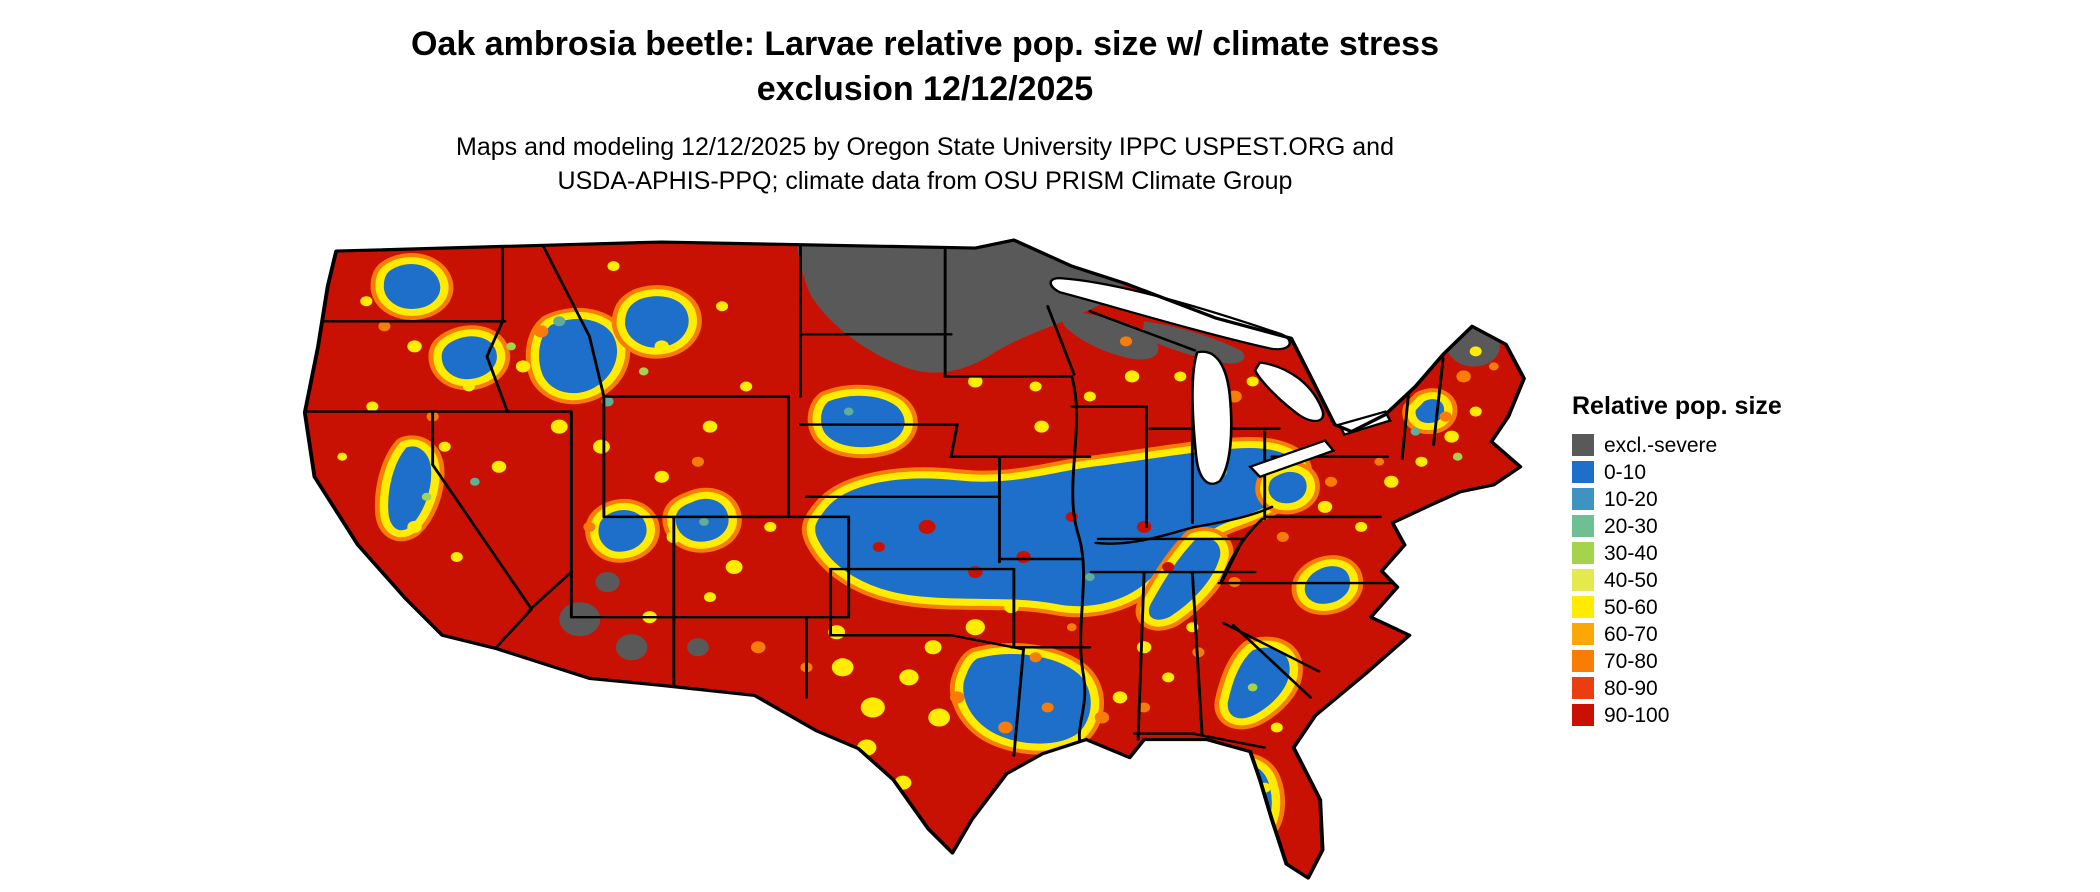  What do you see at coordinates (1625, 472) in the screenshot?
I see `legend-label: 0-10` at bounding box center [1625, 472].